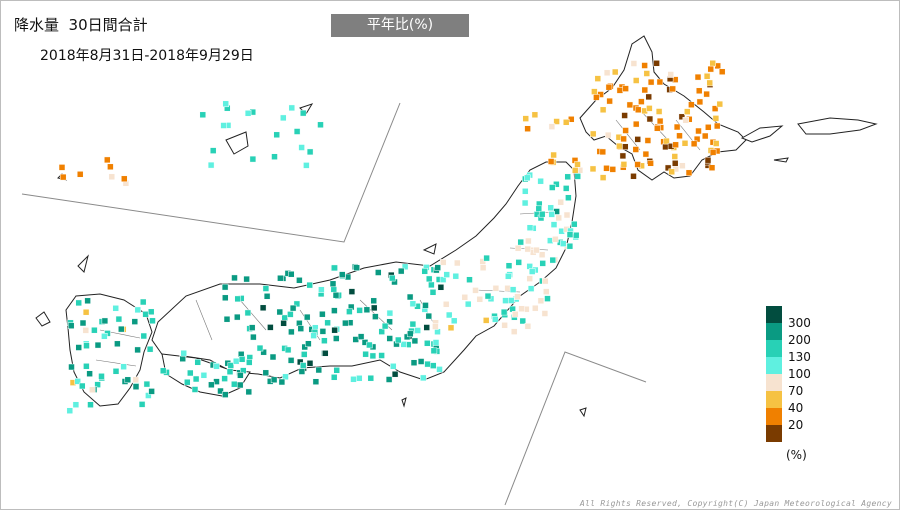 Image resolution: width=900 pixels, height=510 pixels. What do you see at coordinates (400, 25) in the screenshot?
I see `mode-badge: 平年比(%)` at bounding box center [400, 25].